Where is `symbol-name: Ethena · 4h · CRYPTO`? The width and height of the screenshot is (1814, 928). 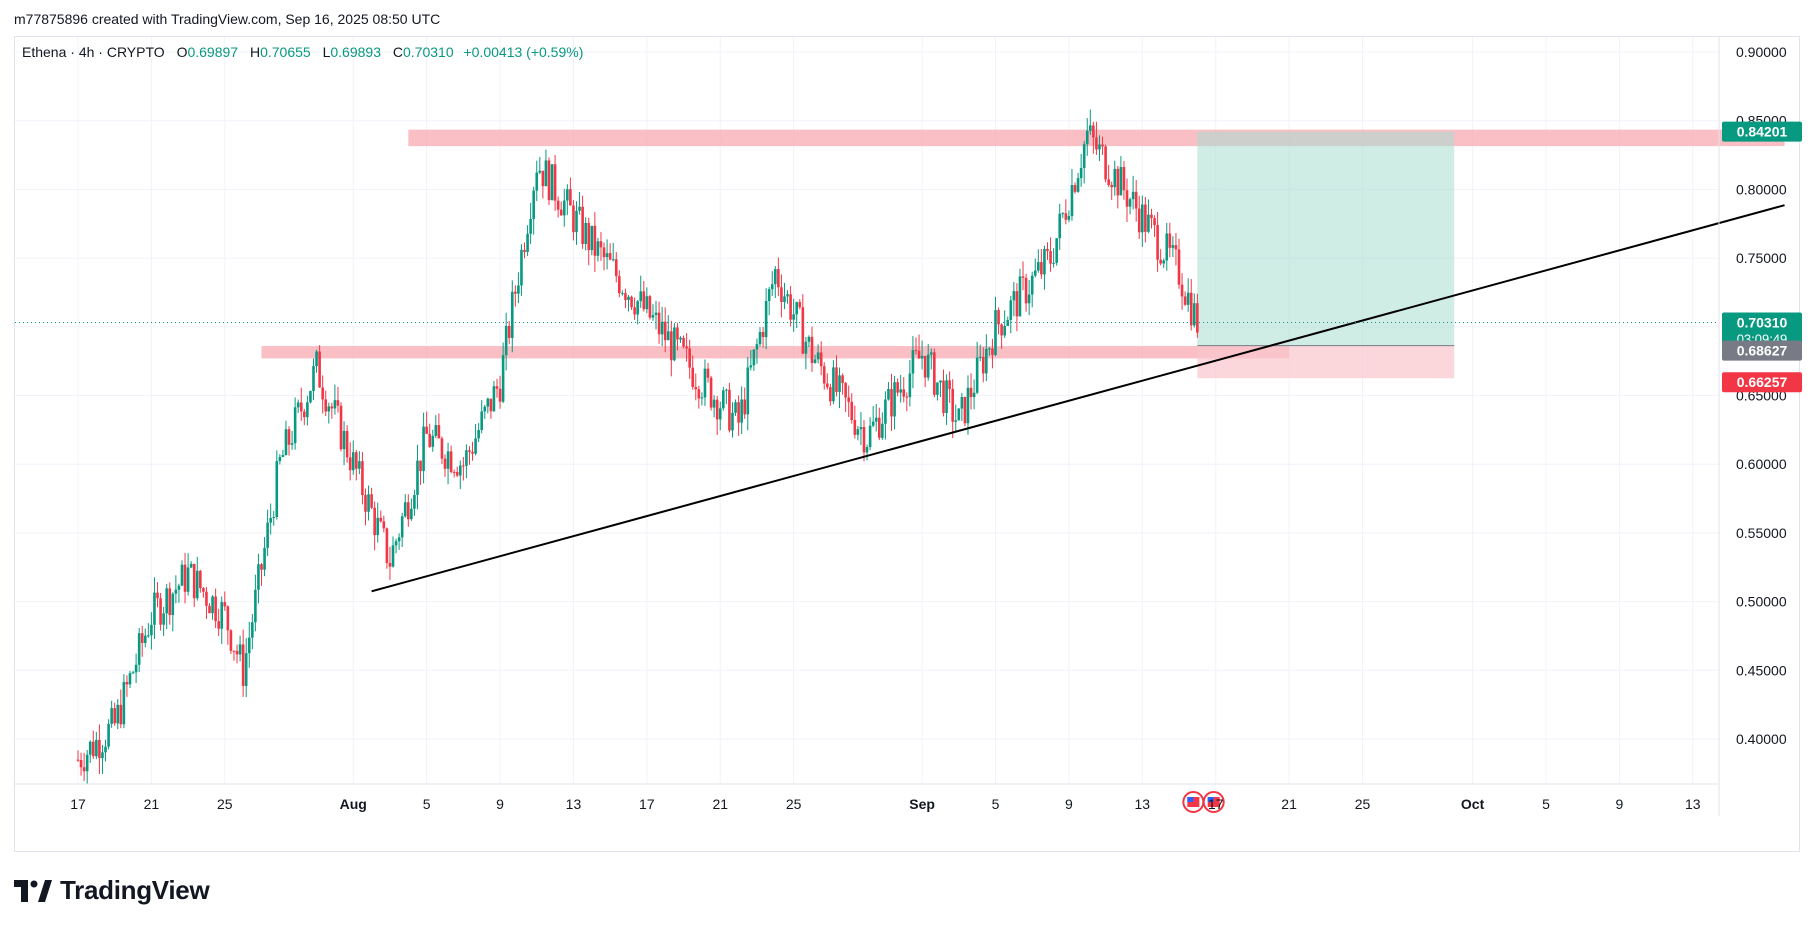
symbol-name: Ethena · 4h · CRYPTO is located at coordinates (93, 52).